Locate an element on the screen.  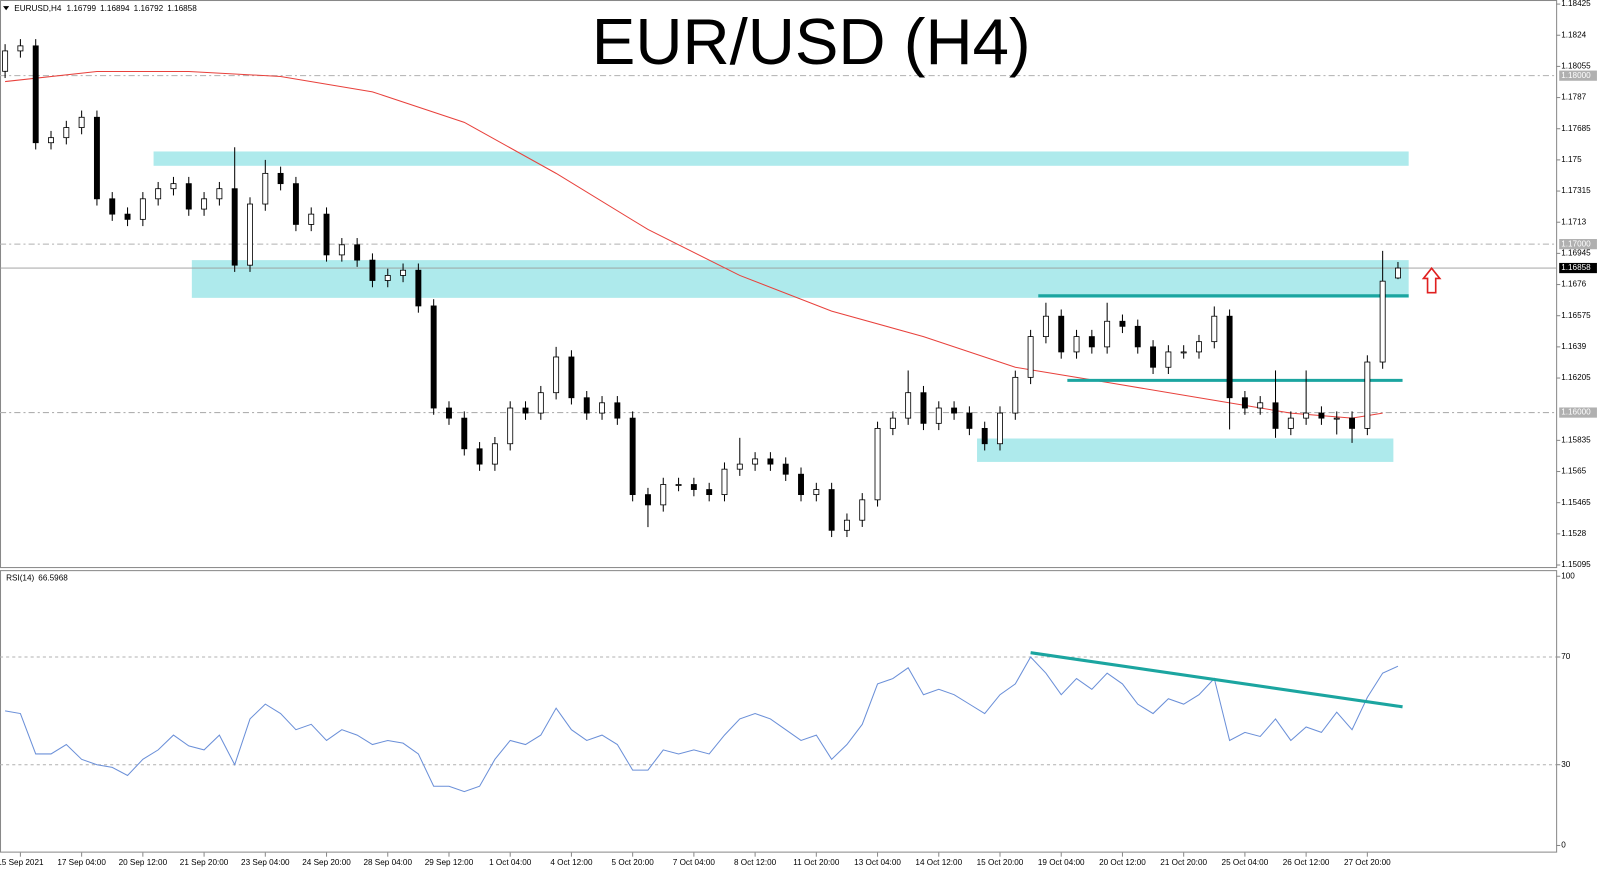
menu-icon is located at coordinates (6, 8).